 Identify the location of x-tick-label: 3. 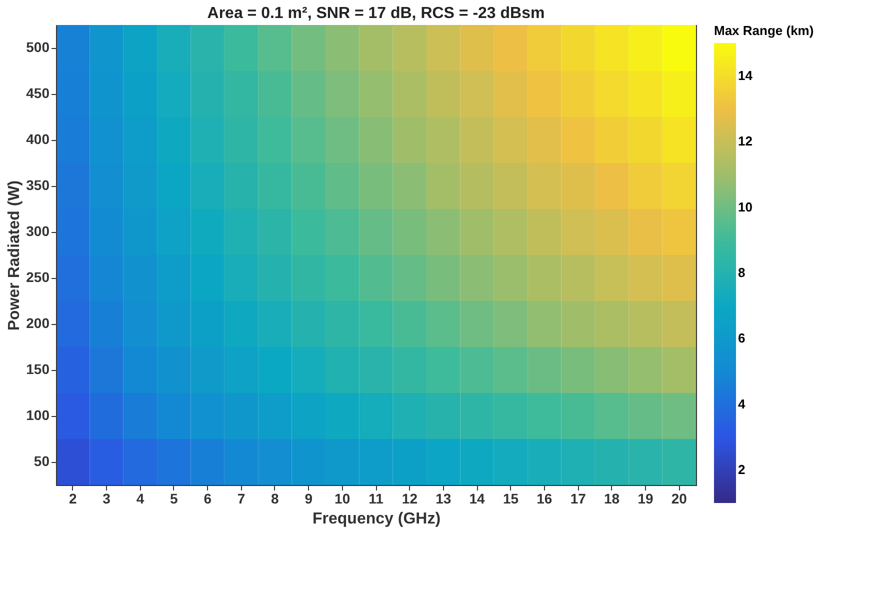
(106, 498).